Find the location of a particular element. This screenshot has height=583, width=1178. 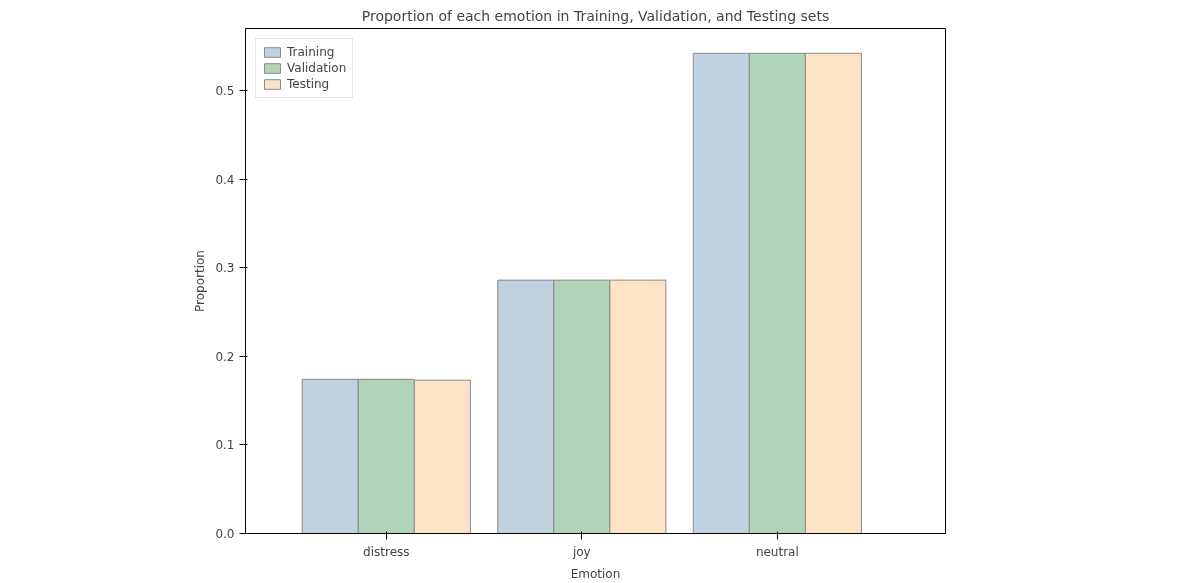

y-tick-label: 0.3 is located at coordinates (225, 268).